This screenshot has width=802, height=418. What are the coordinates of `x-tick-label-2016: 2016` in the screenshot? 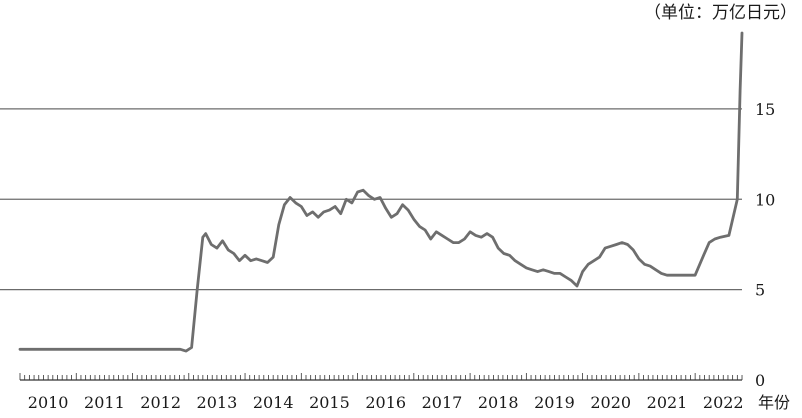 It's located at (385, 402).